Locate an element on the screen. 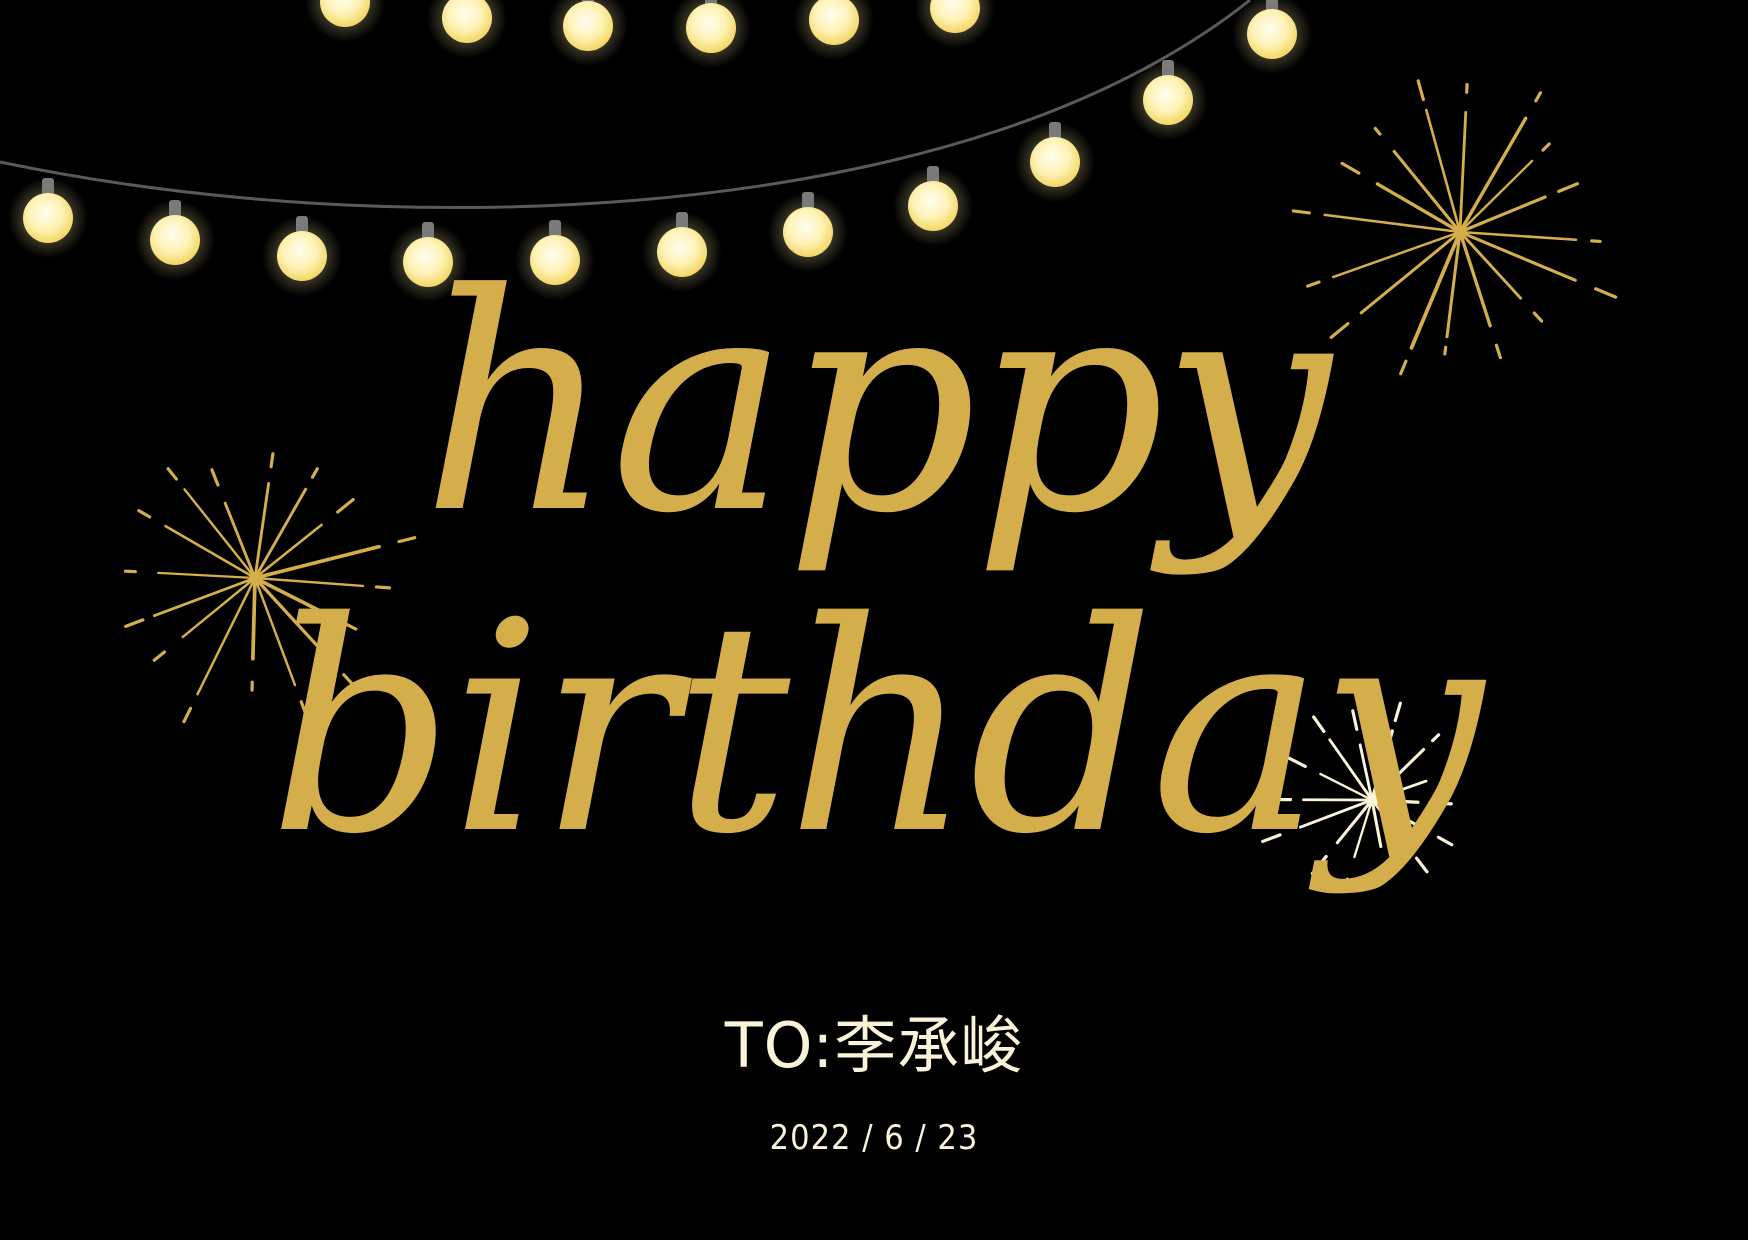 Image resolution: width=1748 pixels, height=1240 pixels. date-label: 2022 / 6 / 23 is located at coordinates (874, 1138).